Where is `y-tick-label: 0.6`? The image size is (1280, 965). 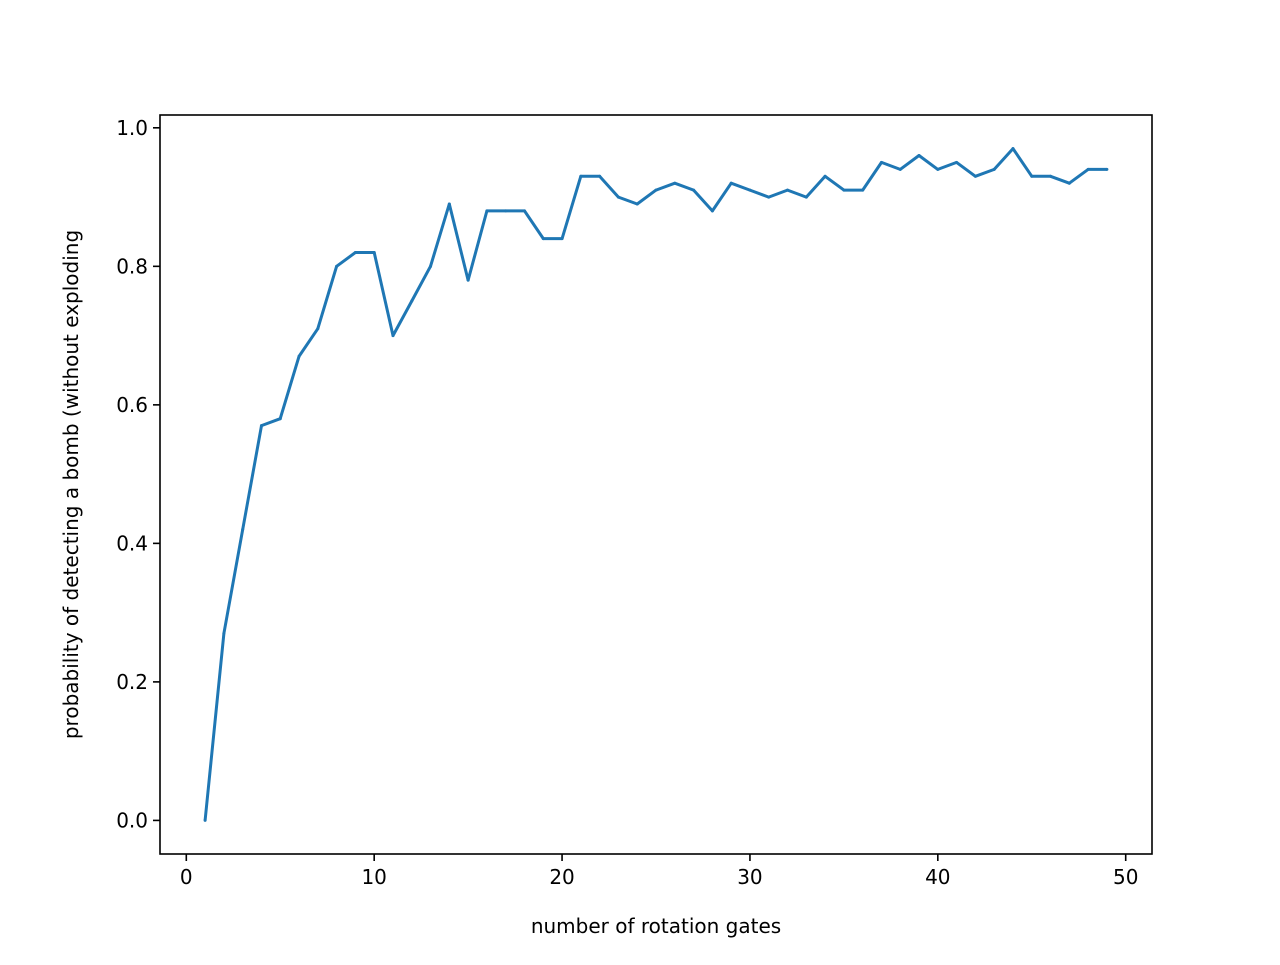
y-tick-label: 0.6 is located at coordinates (132, 405).